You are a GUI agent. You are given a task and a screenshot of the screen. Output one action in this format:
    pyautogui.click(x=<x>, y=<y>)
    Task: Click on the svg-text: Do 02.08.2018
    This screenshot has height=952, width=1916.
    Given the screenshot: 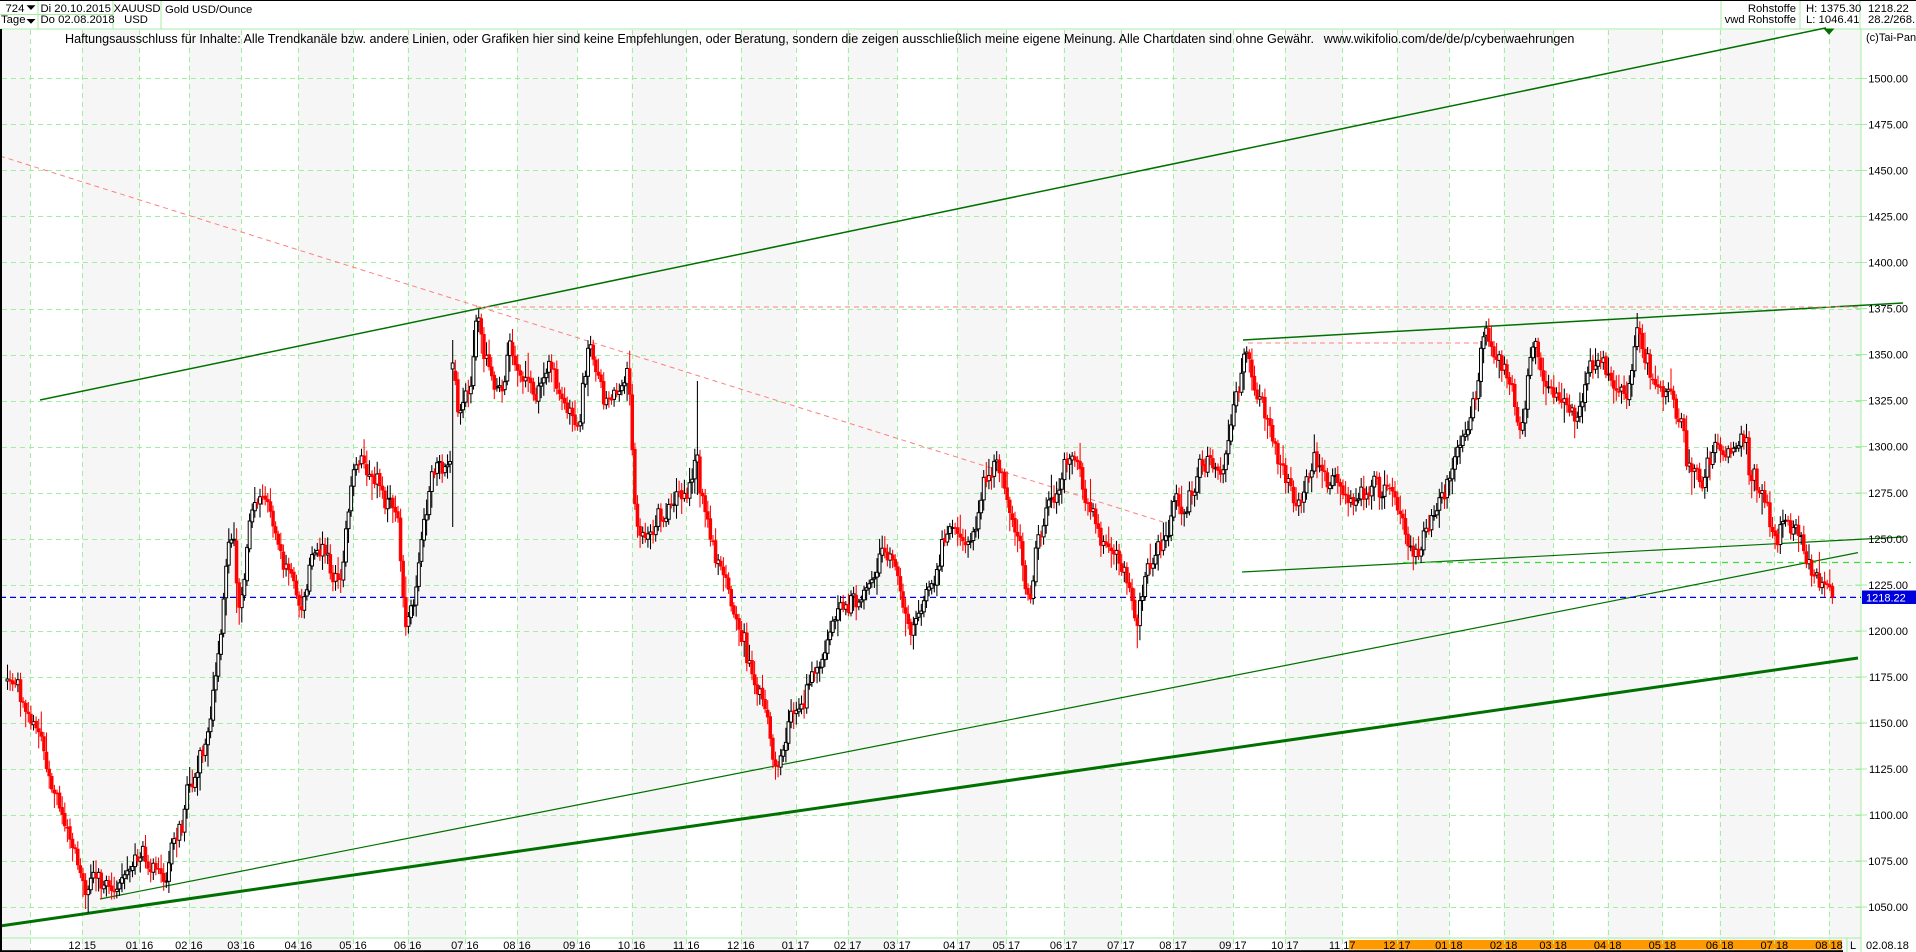 What is the action you would take?
    pyautogui.click(x=78, y=20)
    